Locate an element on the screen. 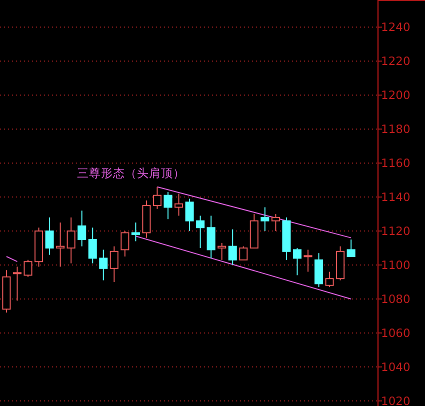 The width and height of the screenshot is (425, 406). y-tick-label: 1240 is located at coordinates (395, 27).